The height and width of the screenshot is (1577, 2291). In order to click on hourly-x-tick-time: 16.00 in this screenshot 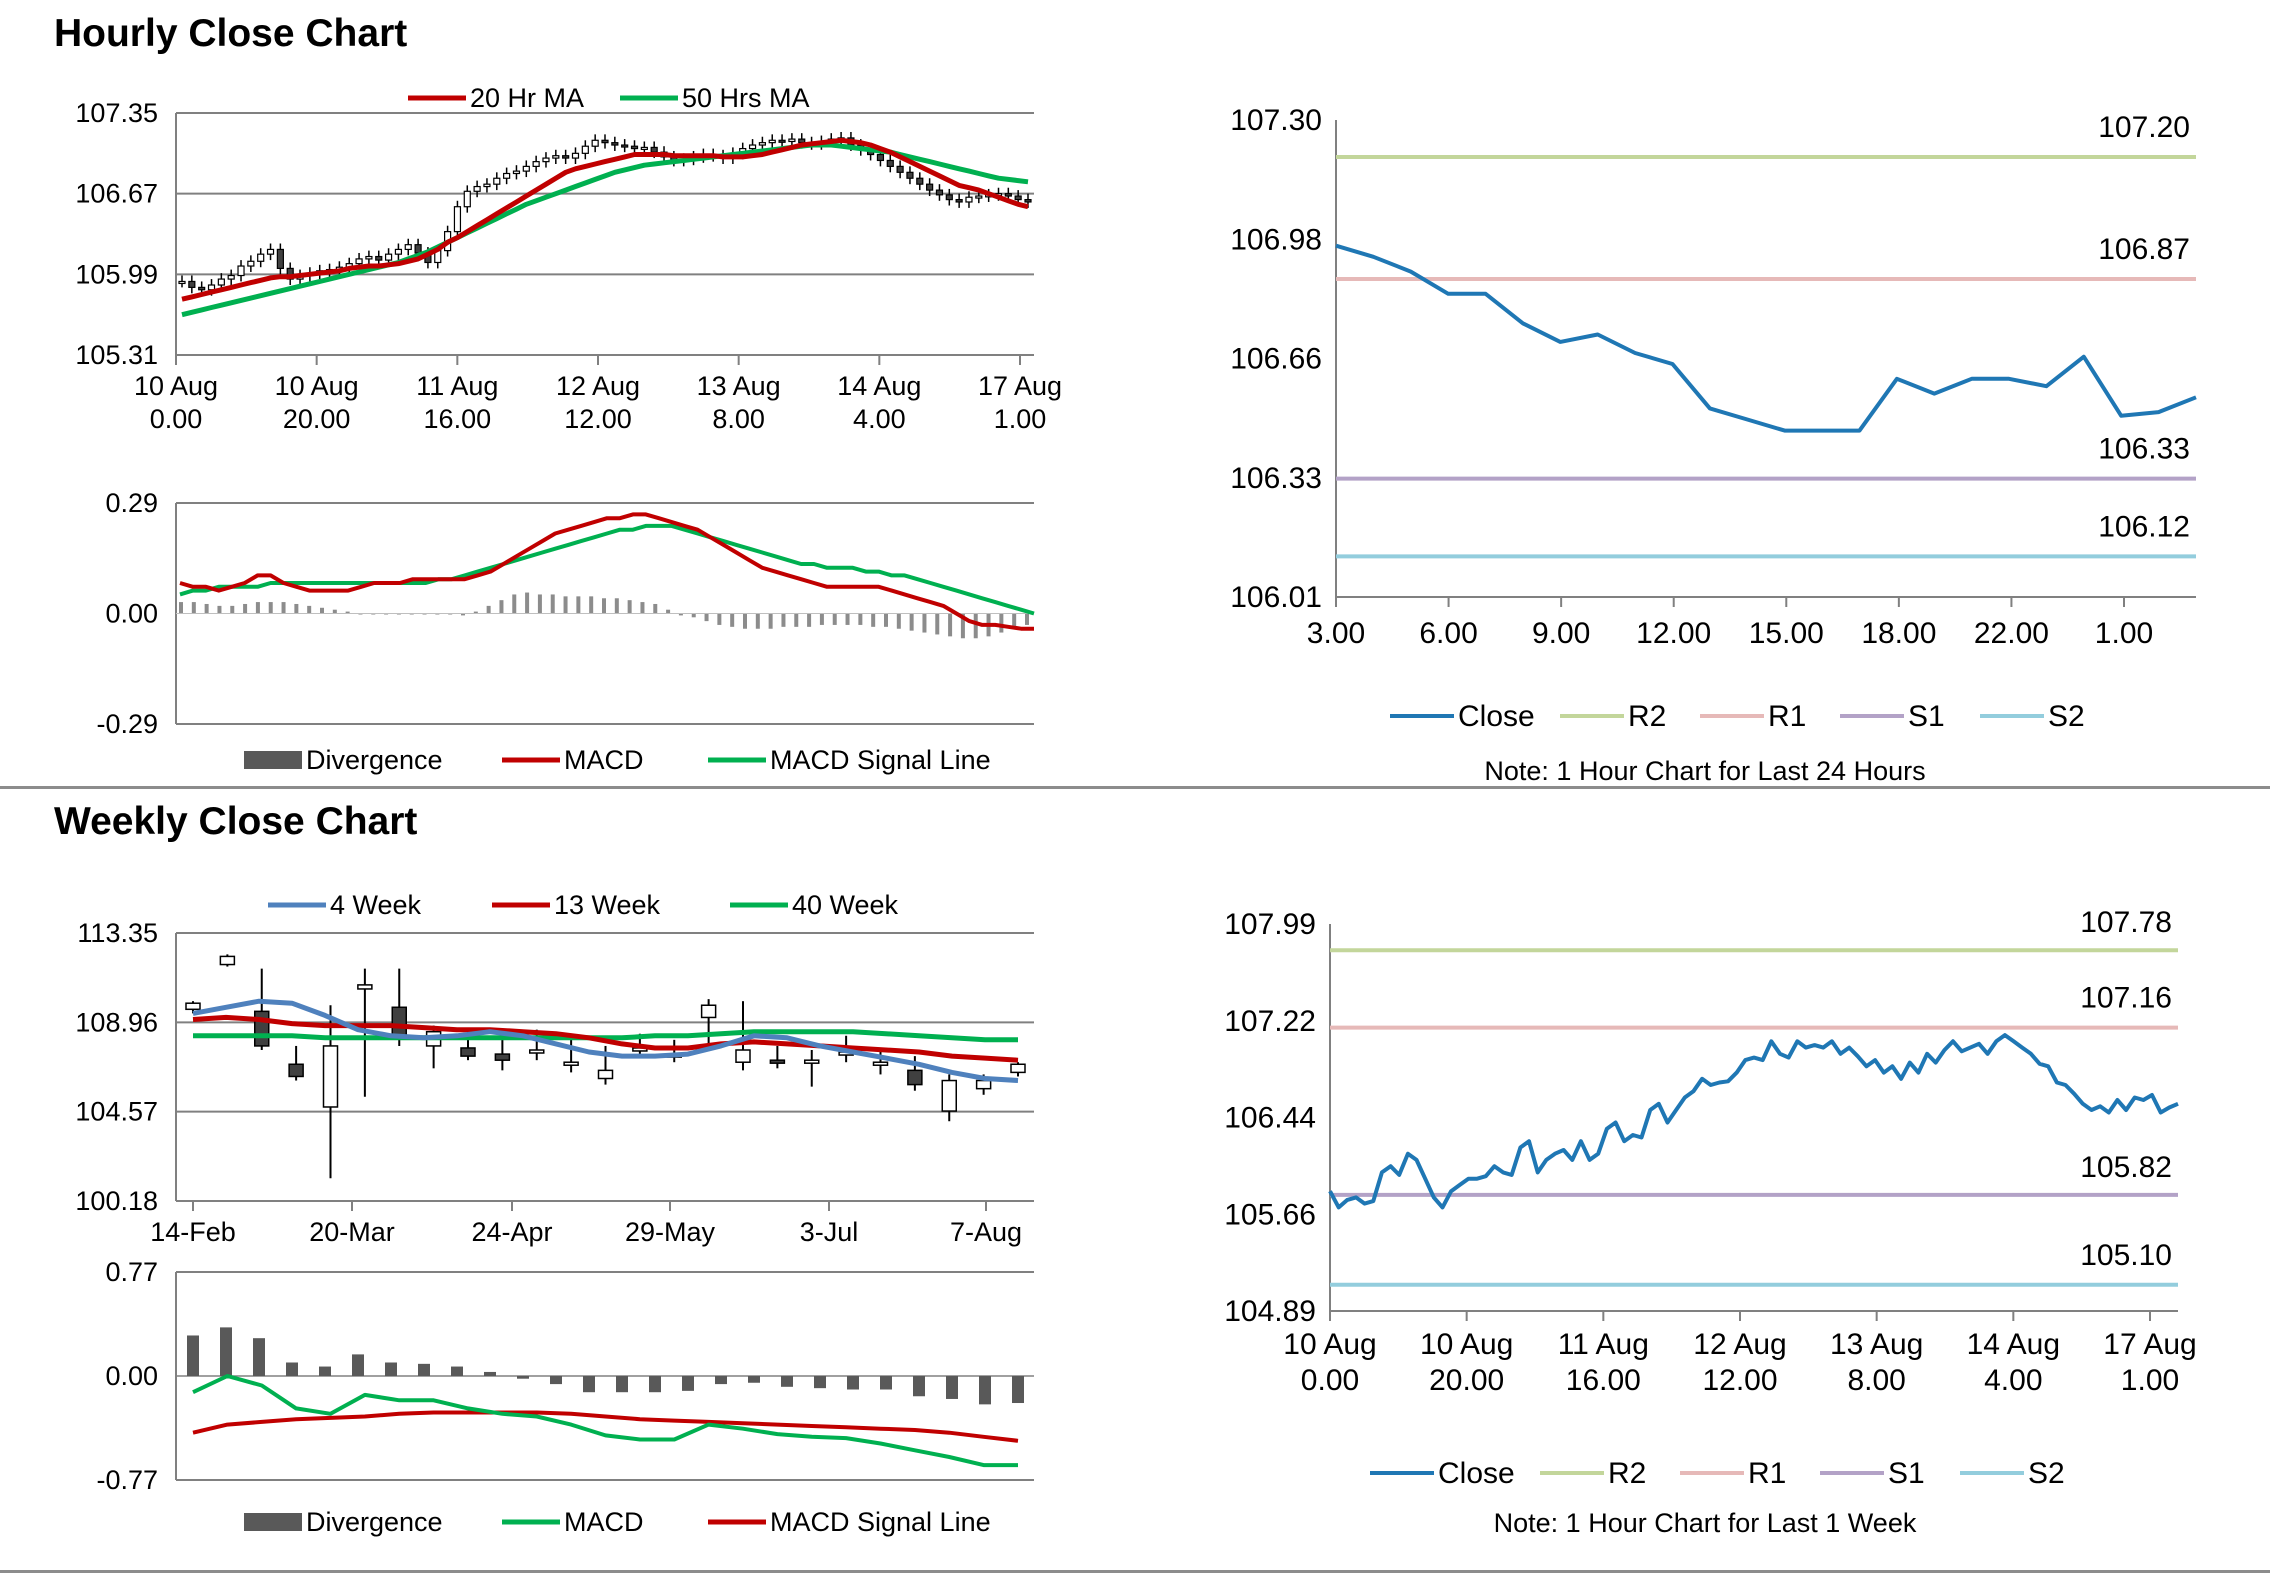, I will do `click(458, 419)`.